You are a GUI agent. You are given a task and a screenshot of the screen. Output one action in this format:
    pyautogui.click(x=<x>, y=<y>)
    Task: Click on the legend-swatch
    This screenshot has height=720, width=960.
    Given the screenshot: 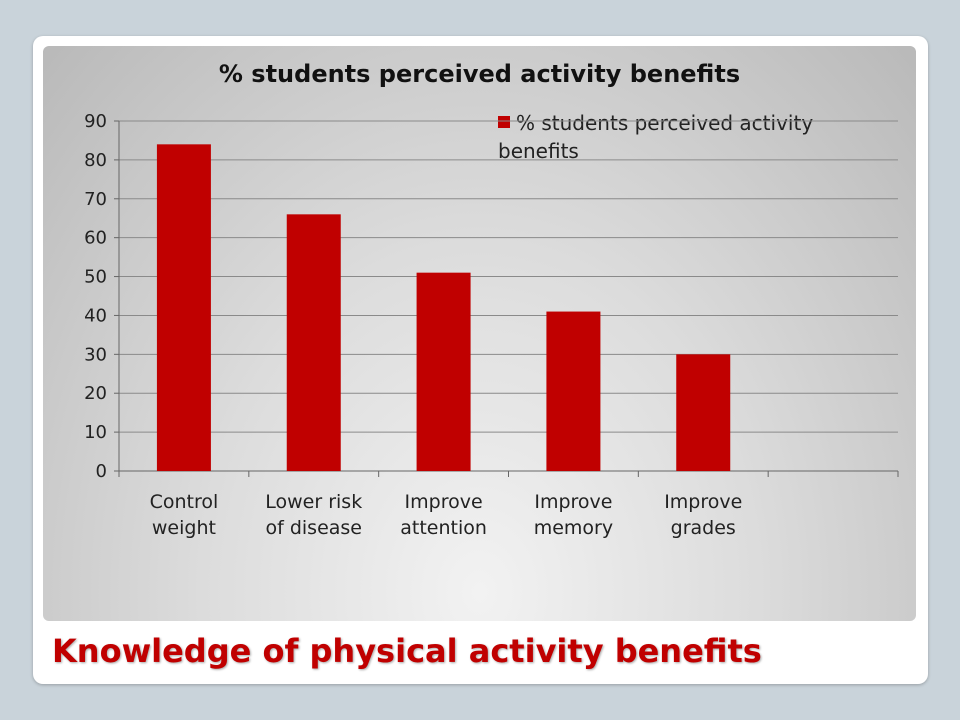 What is the action you would take?
    pyautogui.click(x=504, y=122)
    